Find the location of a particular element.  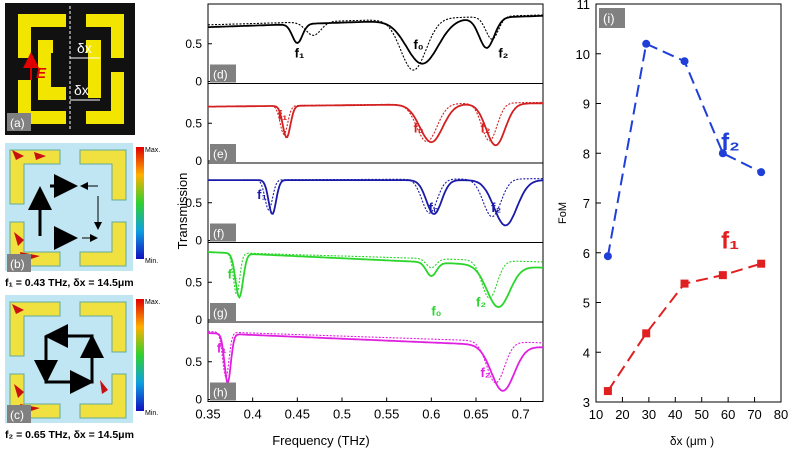

fom-x-tick-label: 40 is located at coordinates (675, 414).